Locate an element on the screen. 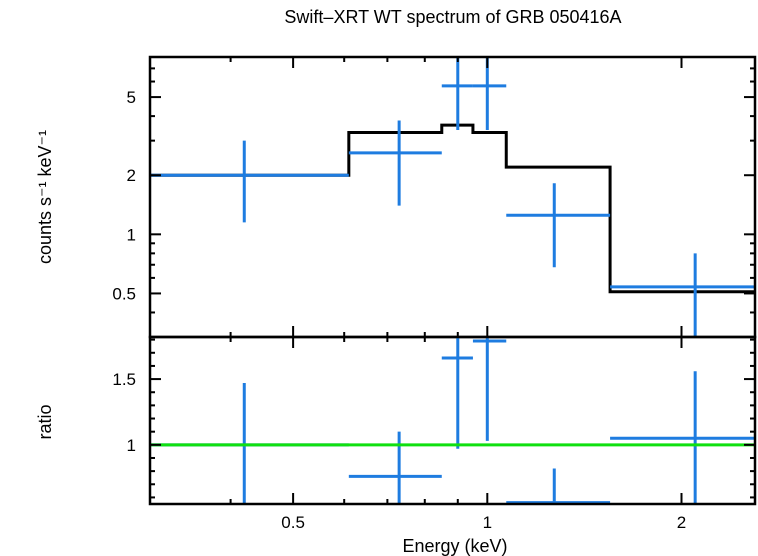  chart-title: Swift–XRT WT spectrum of GRB 050416A is located at coordinates (452, 17).